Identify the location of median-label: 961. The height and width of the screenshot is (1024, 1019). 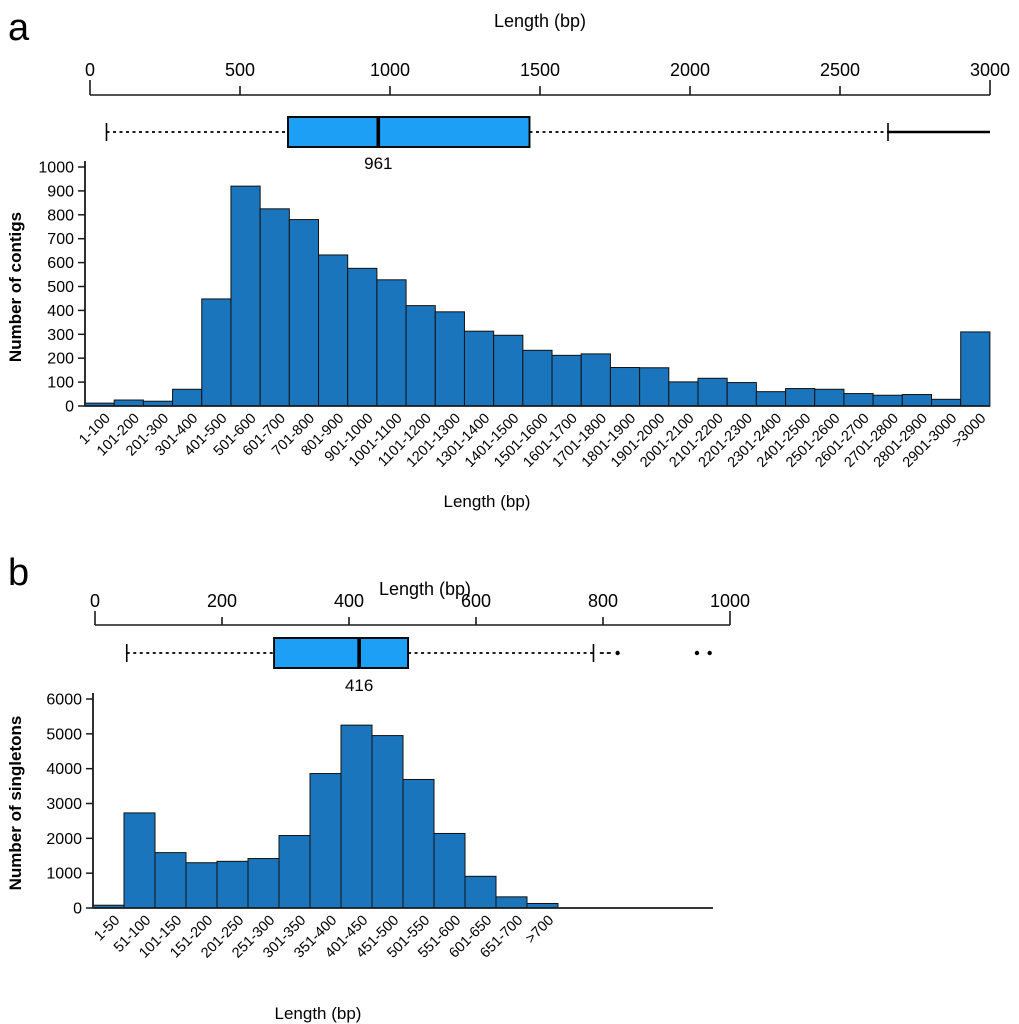
(378, 163).